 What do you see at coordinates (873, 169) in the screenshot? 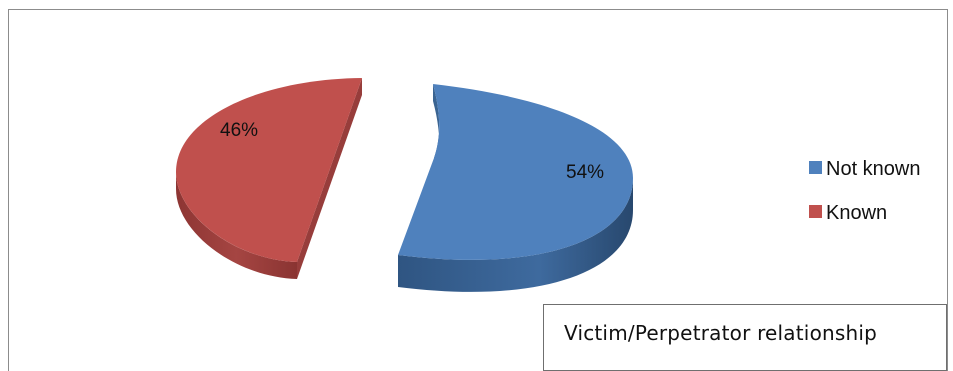
I see `legend-label-not-known: Not known` at bounding box center [873, 169].